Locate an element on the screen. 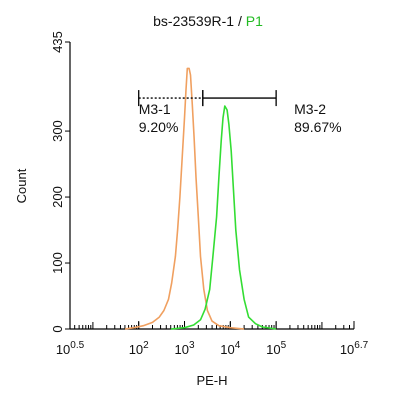 Image resolution: width=400 pixels, height=401 pixels. y-axis-label: Count is located at coordinates (21, 185).